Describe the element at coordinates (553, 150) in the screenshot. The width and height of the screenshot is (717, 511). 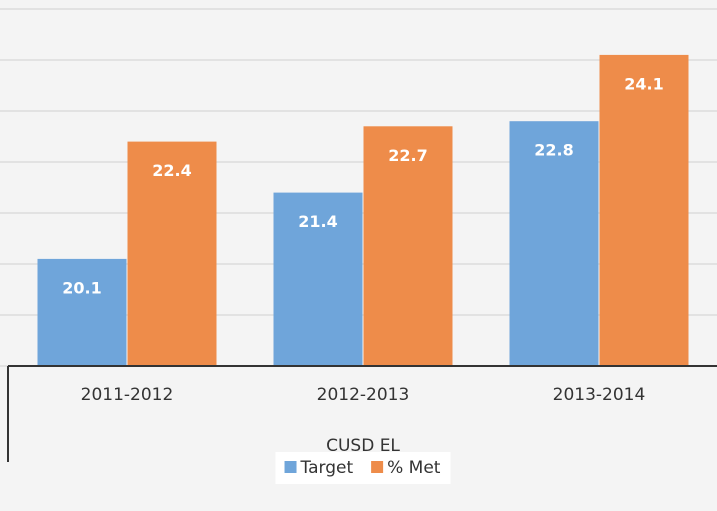
I see `data-label: 22.8` at that location.